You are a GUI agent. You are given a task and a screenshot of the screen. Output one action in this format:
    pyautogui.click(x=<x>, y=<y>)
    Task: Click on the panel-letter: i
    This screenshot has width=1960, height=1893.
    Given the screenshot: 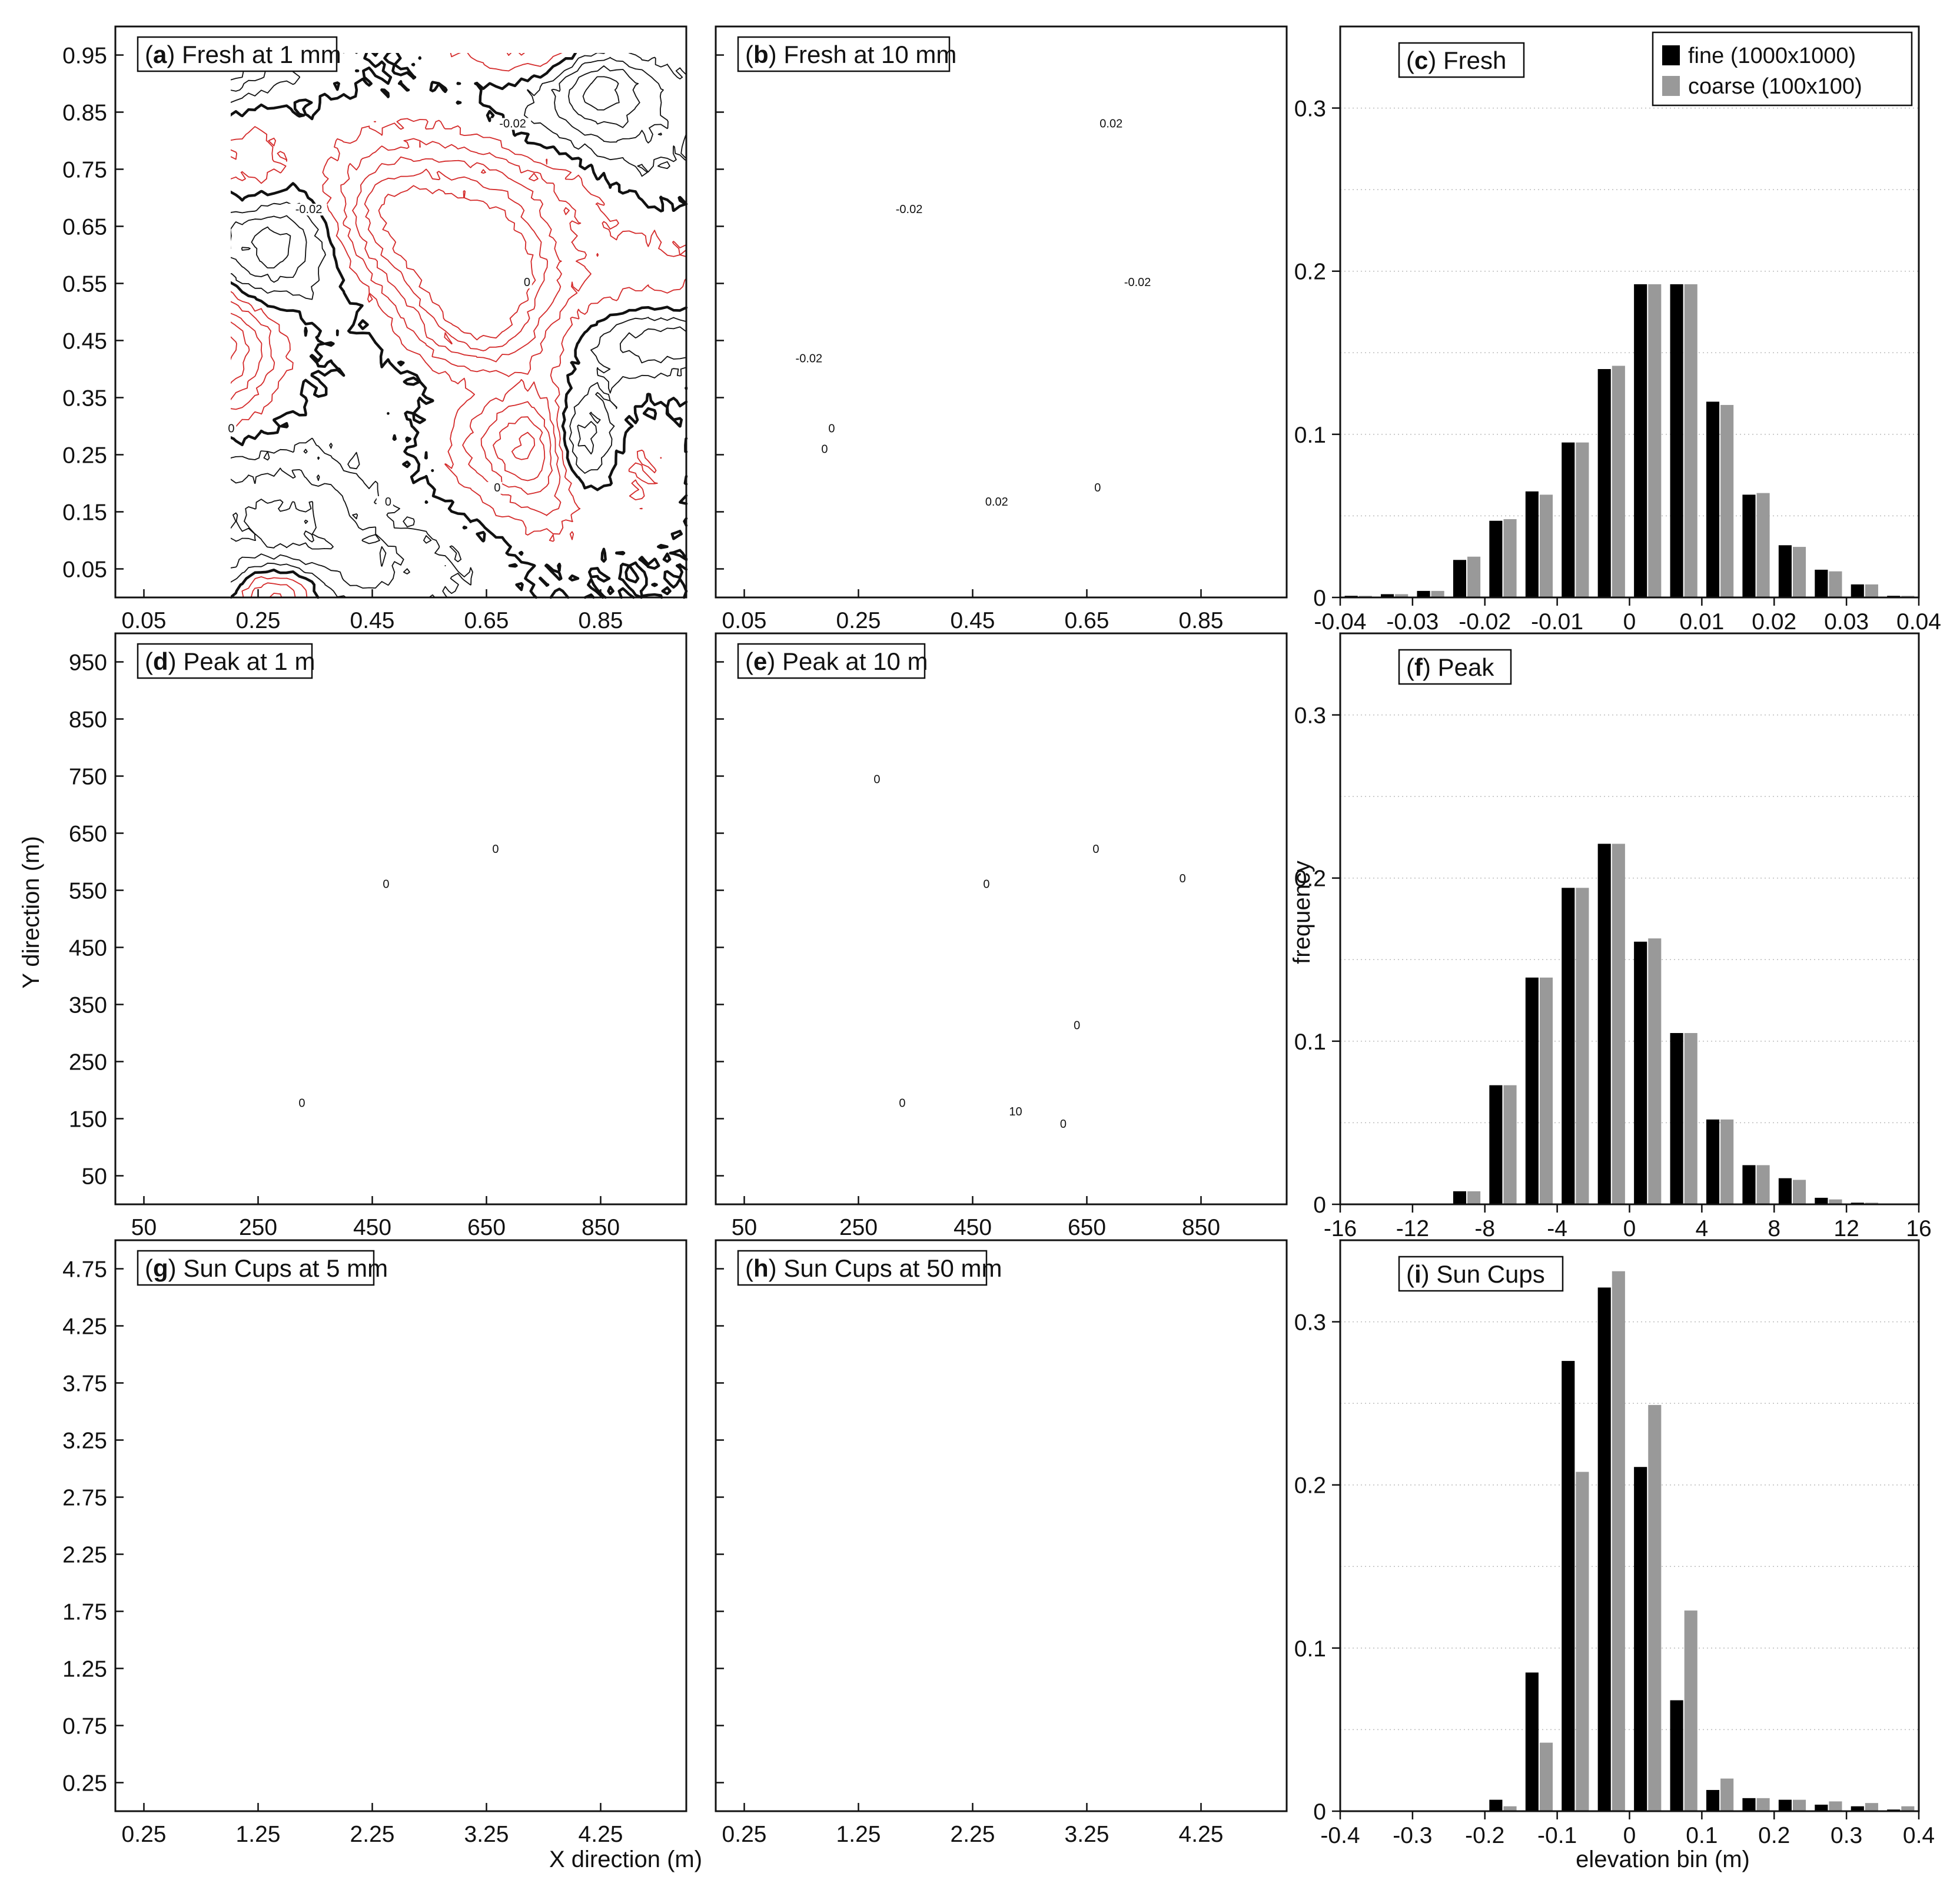 What is the action you would take?
    pyautogui.click(x=1417, y=1274)
    